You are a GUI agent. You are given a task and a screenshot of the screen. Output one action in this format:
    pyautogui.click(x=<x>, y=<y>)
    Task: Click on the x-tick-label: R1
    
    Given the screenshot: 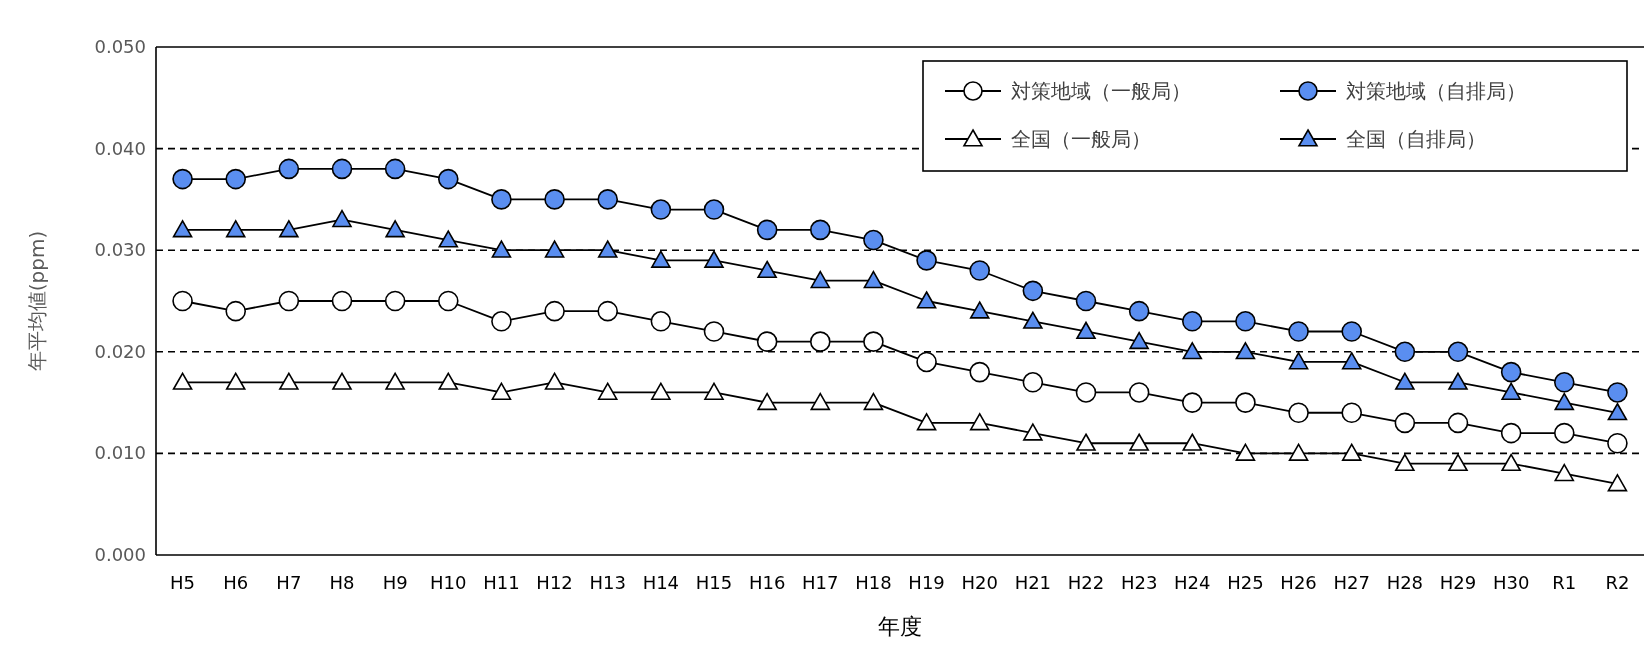 What is the action you would take?
    pyautogui.click(x=1564, y=582)
    